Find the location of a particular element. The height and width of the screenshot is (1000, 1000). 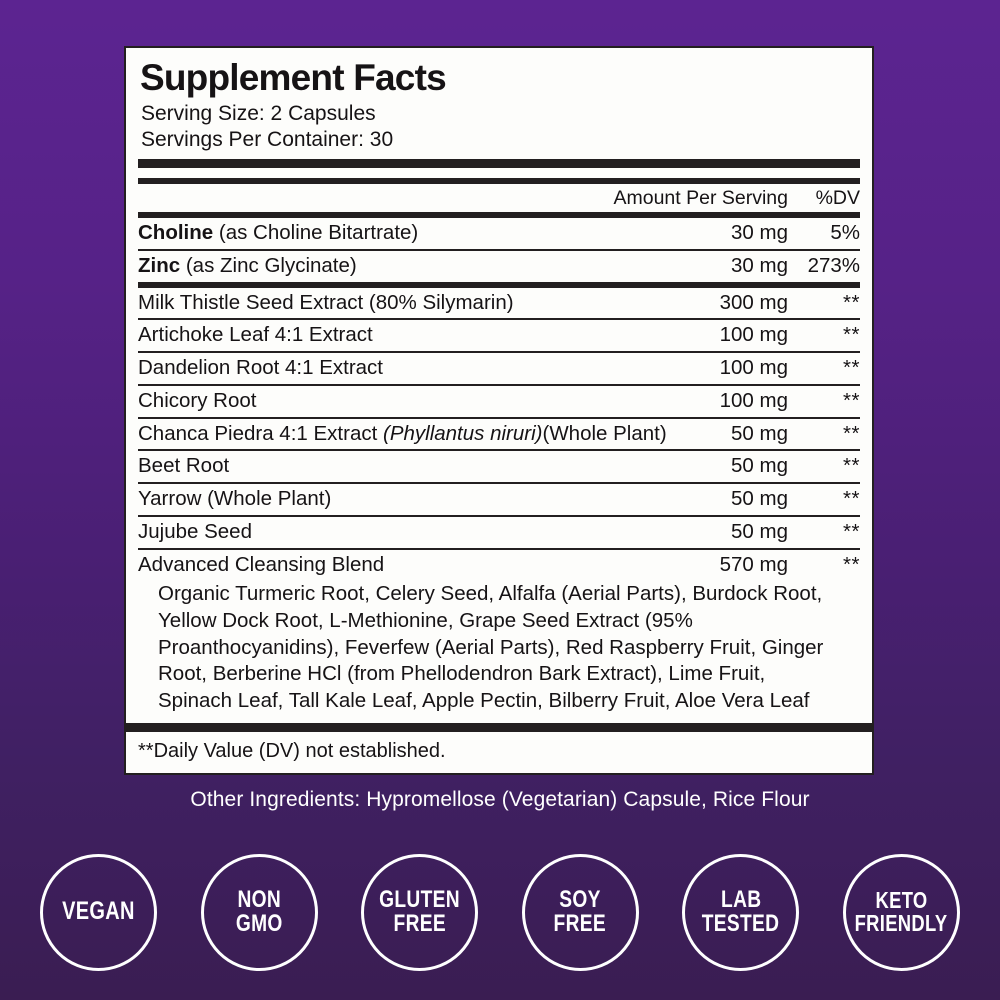

badge-line-2: GMO is located at coordinates (259, 923).